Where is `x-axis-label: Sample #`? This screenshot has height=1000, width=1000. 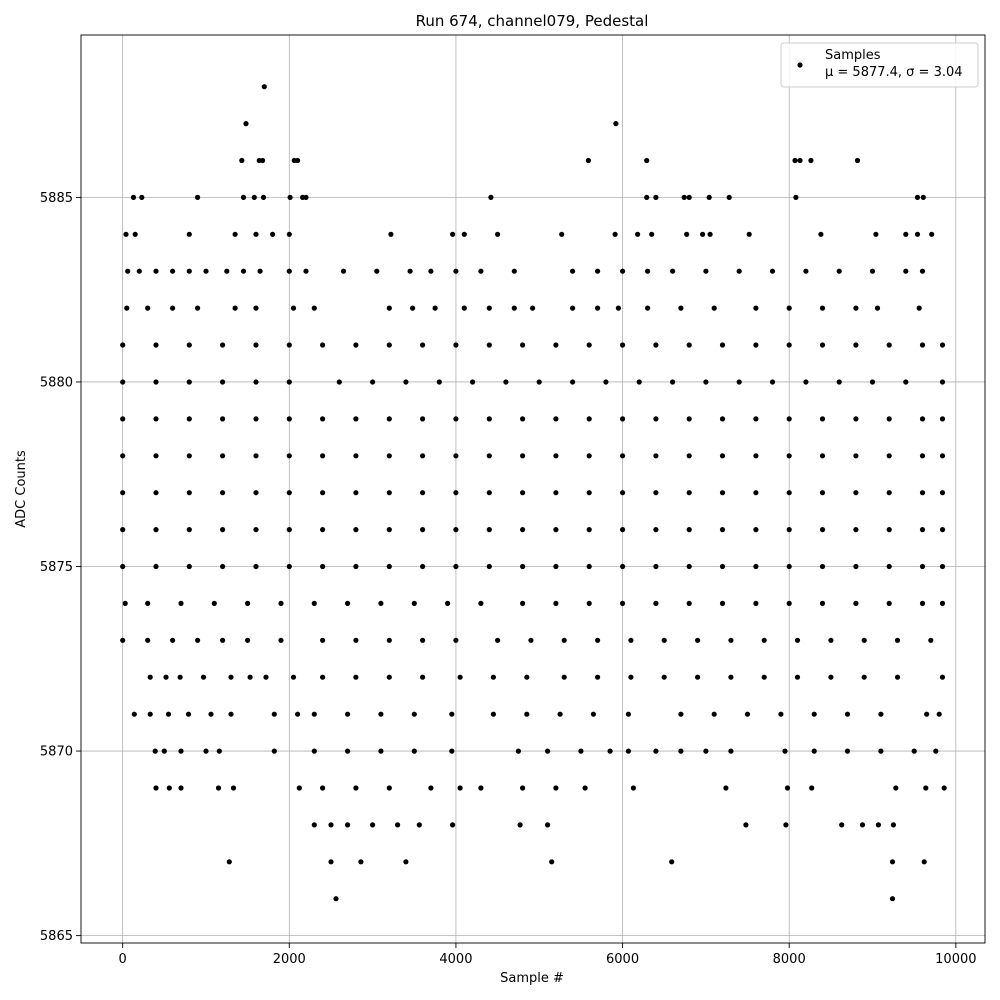
x-axis-label: Sample # is located at coordinates (532, 978).